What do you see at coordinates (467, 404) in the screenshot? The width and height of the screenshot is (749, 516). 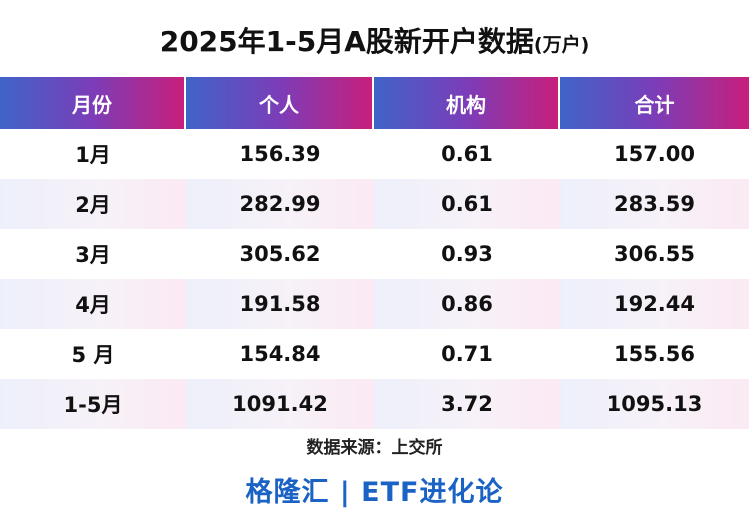 I see `cell-institution: 3.72` at bounding box center [467, 404].